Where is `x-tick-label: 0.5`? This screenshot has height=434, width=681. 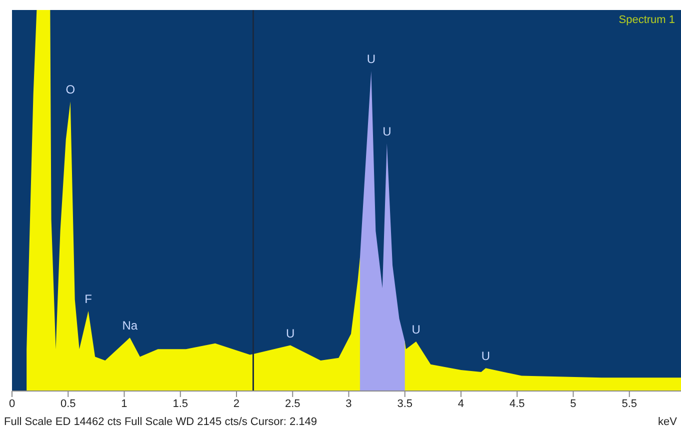
x-tick-label: 0.5 is located at coordinates (68, 404).